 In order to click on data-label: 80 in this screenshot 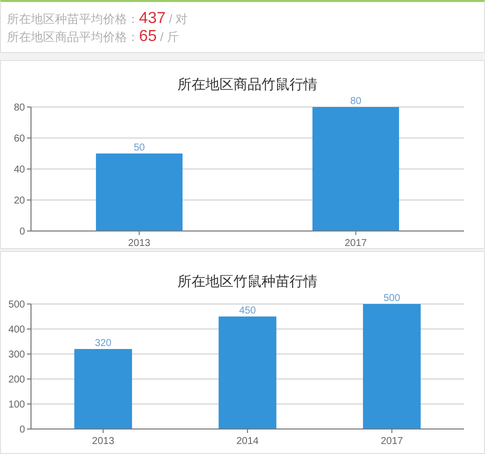, I will do `click(356, 101)`.